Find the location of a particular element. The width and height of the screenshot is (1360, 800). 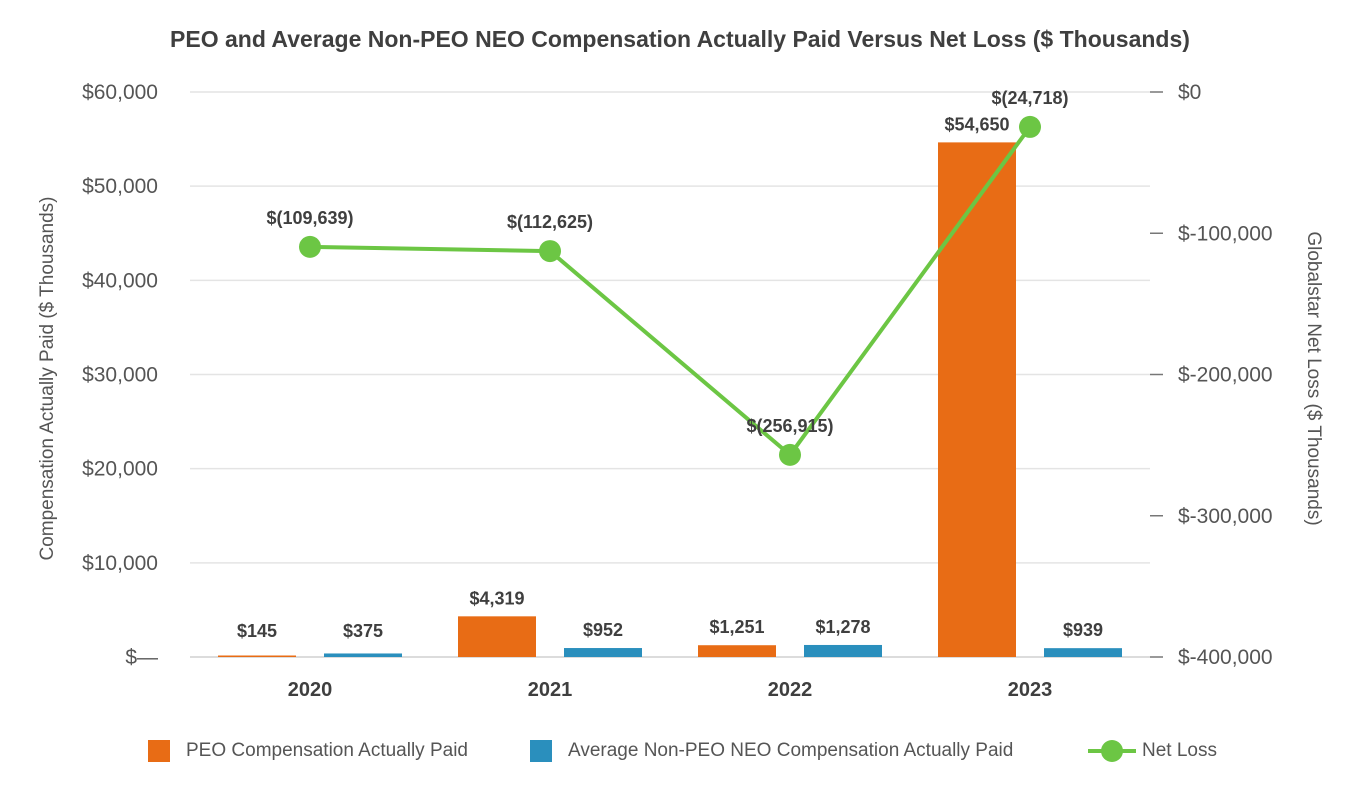

bar-data-label: $375 is located at coordinates (363, 631).